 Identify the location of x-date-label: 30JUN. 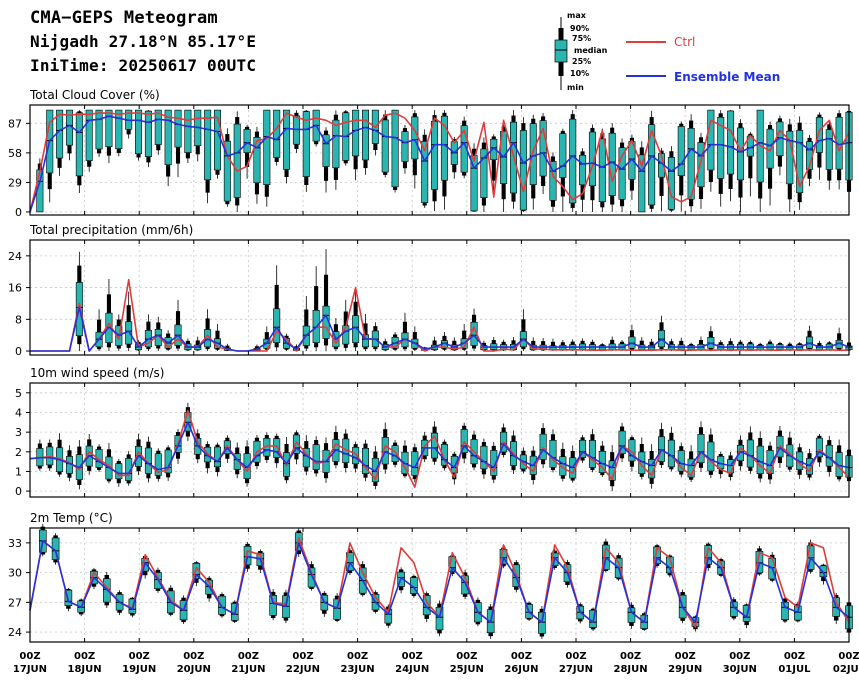
(740, 669).